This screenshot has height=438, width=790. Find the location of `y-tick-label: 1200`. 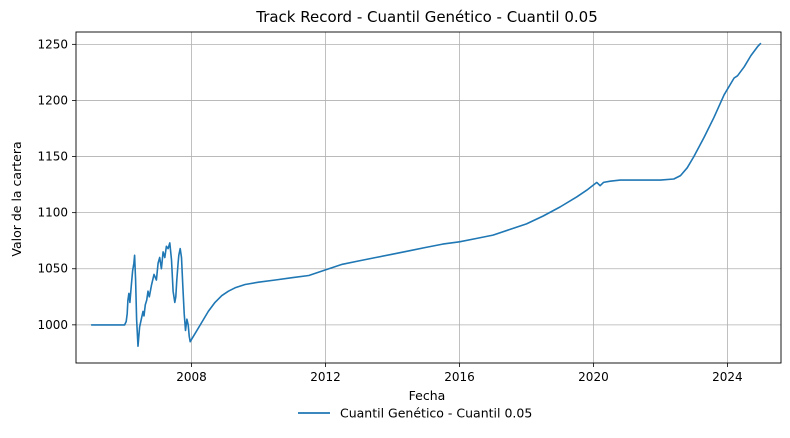

y-tick-label: 1200 is located at coordinates (52, 100).